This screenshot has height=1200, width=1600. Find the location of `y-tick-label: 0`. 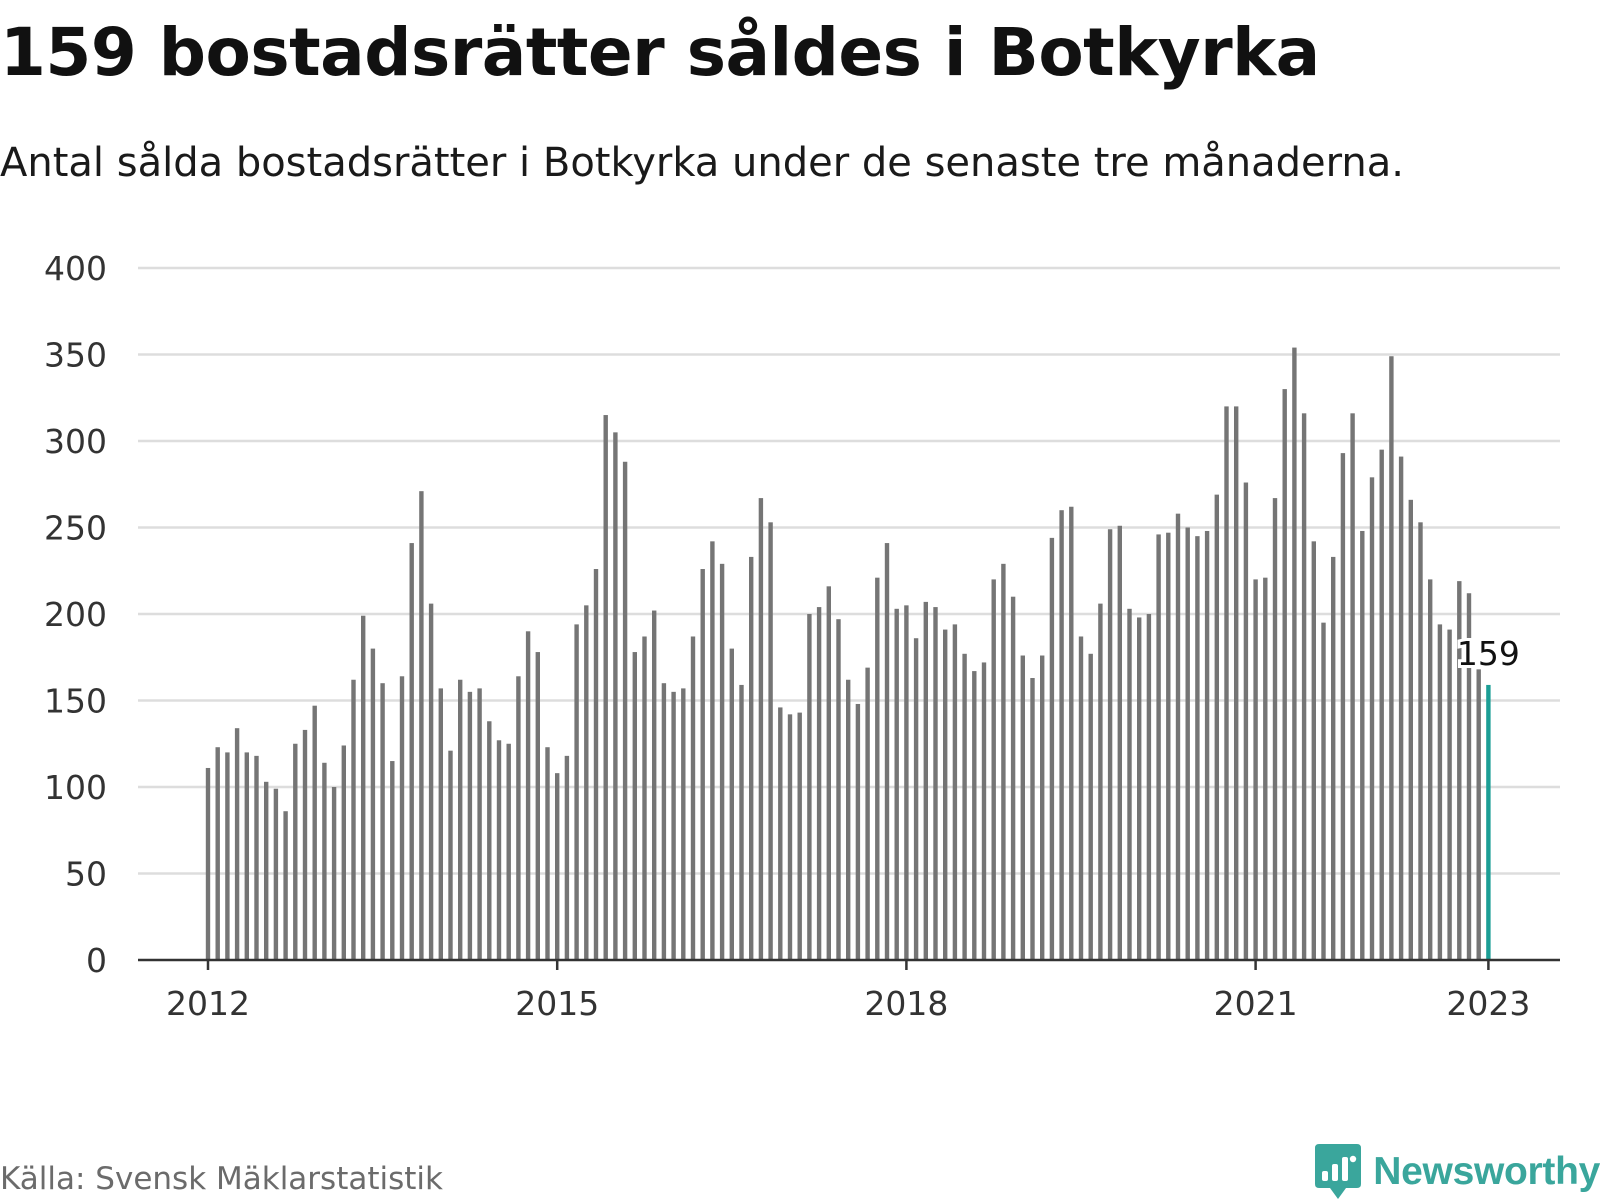

y-tick-label: 0 is located at coordinates (96, 960).